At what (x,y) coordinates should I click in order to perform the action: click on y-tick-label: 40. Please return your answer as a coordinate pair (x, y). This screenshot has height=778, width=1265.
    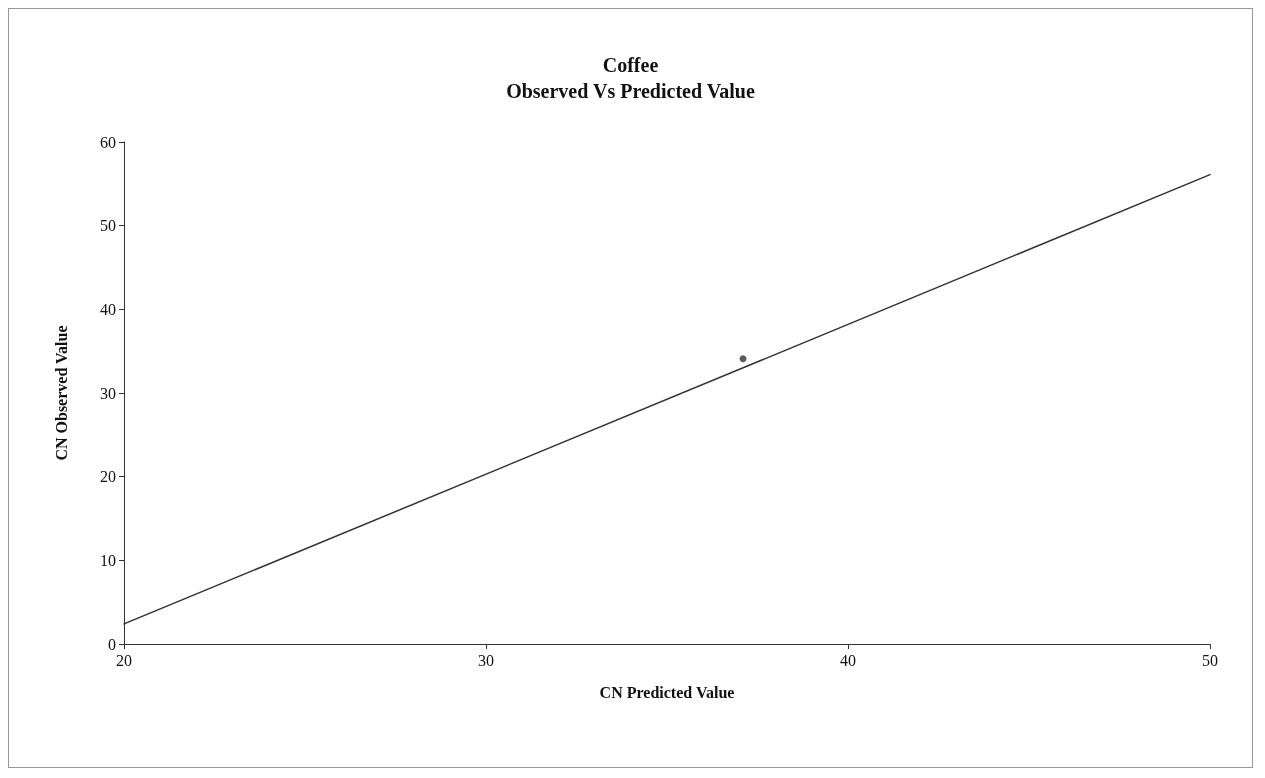
    Looking at the image, I should click on (108, 309).